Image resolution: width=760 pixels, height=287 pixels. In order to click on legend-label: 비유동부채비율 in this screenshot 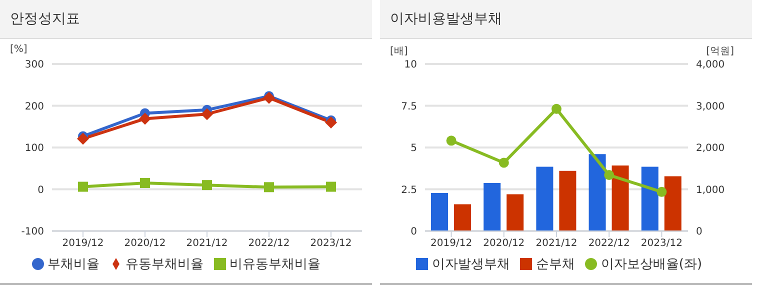, I will do `click(275, 264)`.